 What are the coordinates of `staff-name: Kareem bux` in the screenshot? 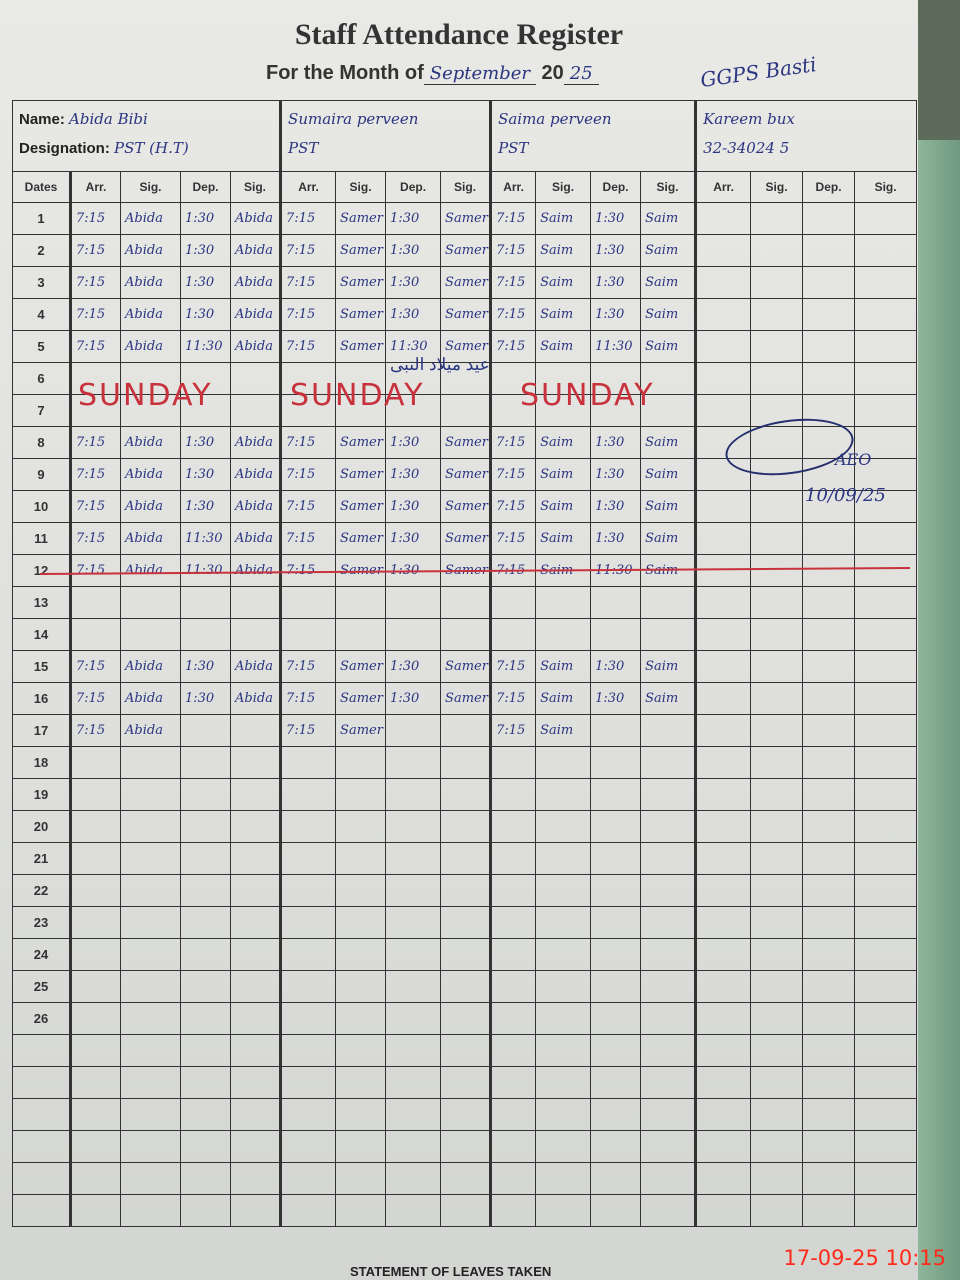 It's located at (749, 119).